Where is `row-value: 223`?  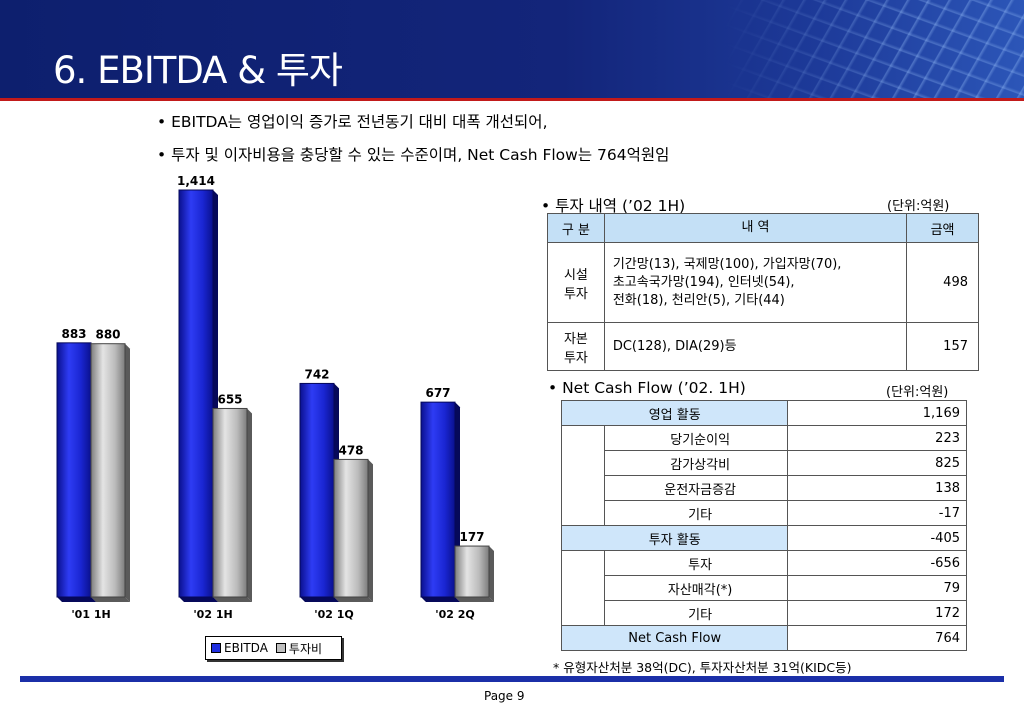
row-value: 223 is located at coordinates (877, 438).